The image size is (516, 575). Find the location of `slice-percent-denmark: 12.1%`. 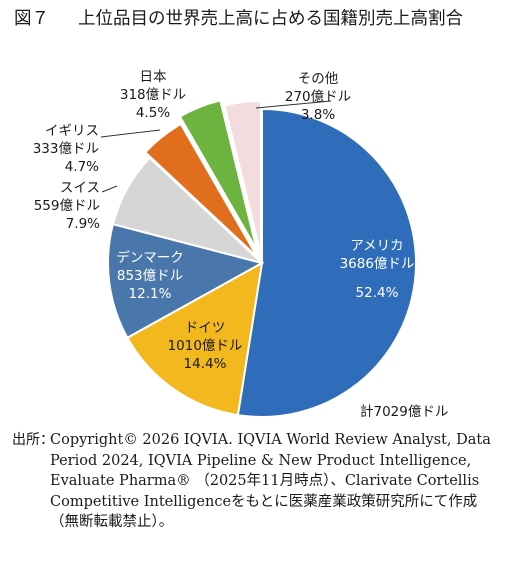

slice-percent-denmark: 12.1% is located at coordinates (150, 294).